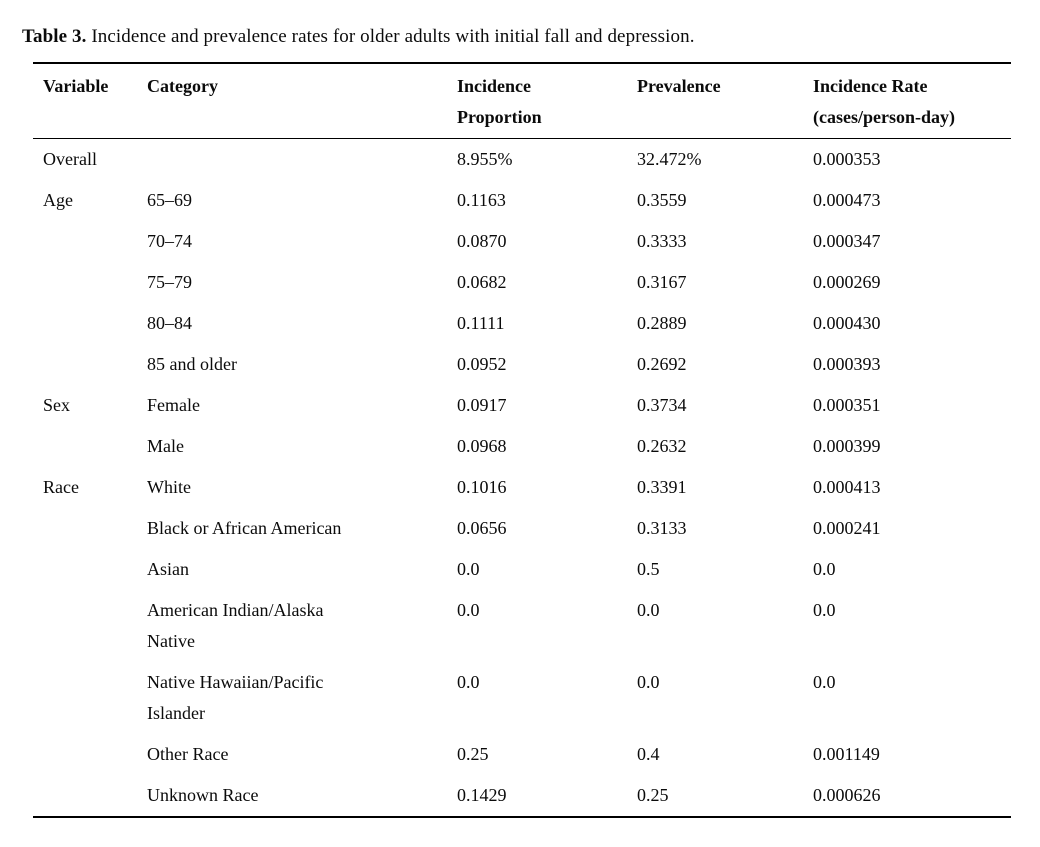 The height and width of the screenshot is (847, 1040). Describe the element at coordinates (482, 241) in the screenshot. I see `cell-incidence-proportion: 0.0870` at that location.